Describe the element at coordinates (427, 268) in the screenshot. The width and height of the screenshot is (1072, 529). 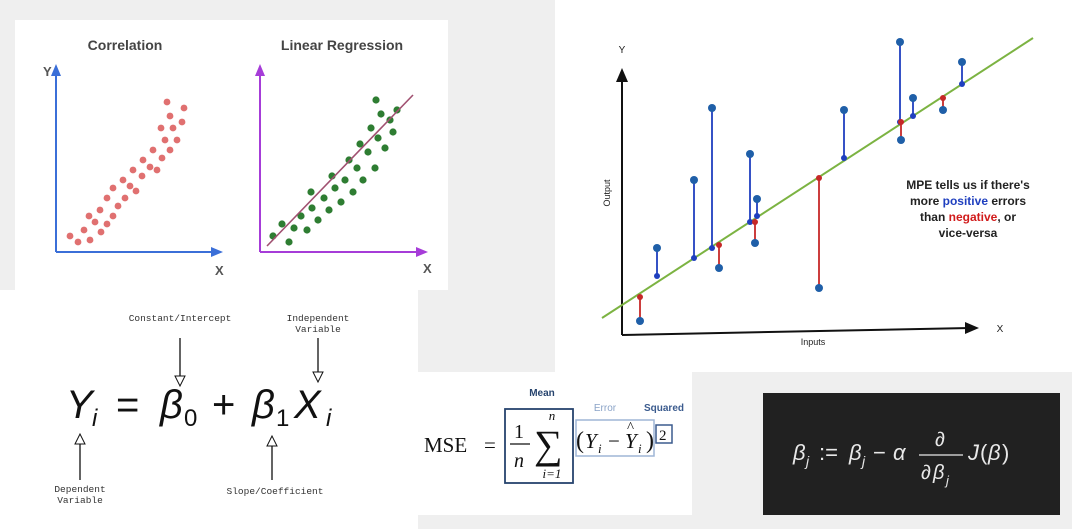
I see `right-x-label: X` at that location.